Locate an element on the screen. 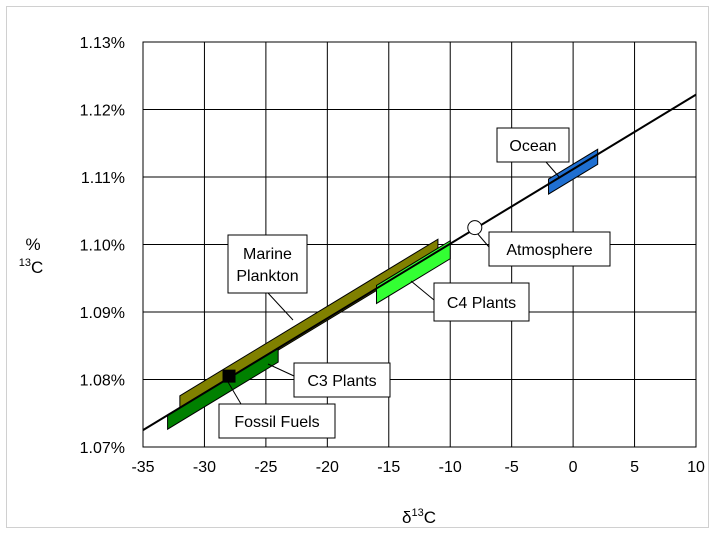 The image size is (715, 534). x-tick-label: -10 is located at coordinates (450, 467).